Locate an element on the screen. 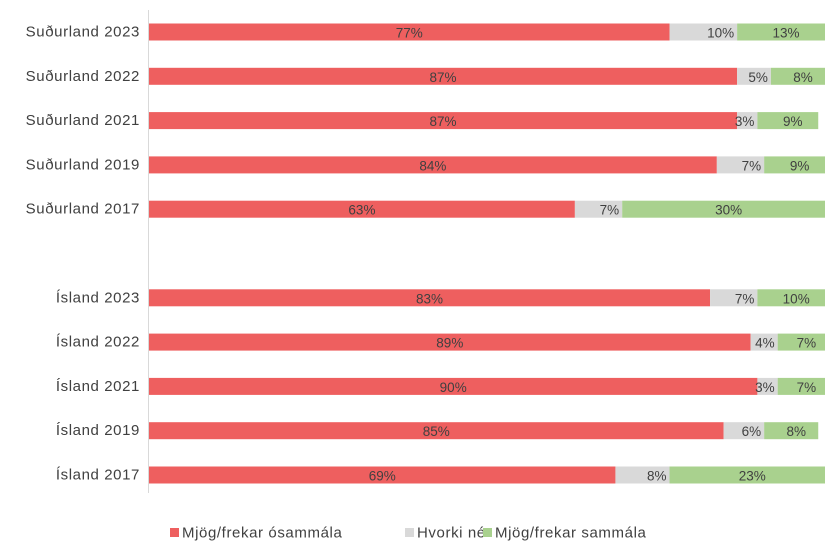 Image resolution: width=825 pixels, height=541 pixels. data-label: 23% is located at coordinates (752, 476).